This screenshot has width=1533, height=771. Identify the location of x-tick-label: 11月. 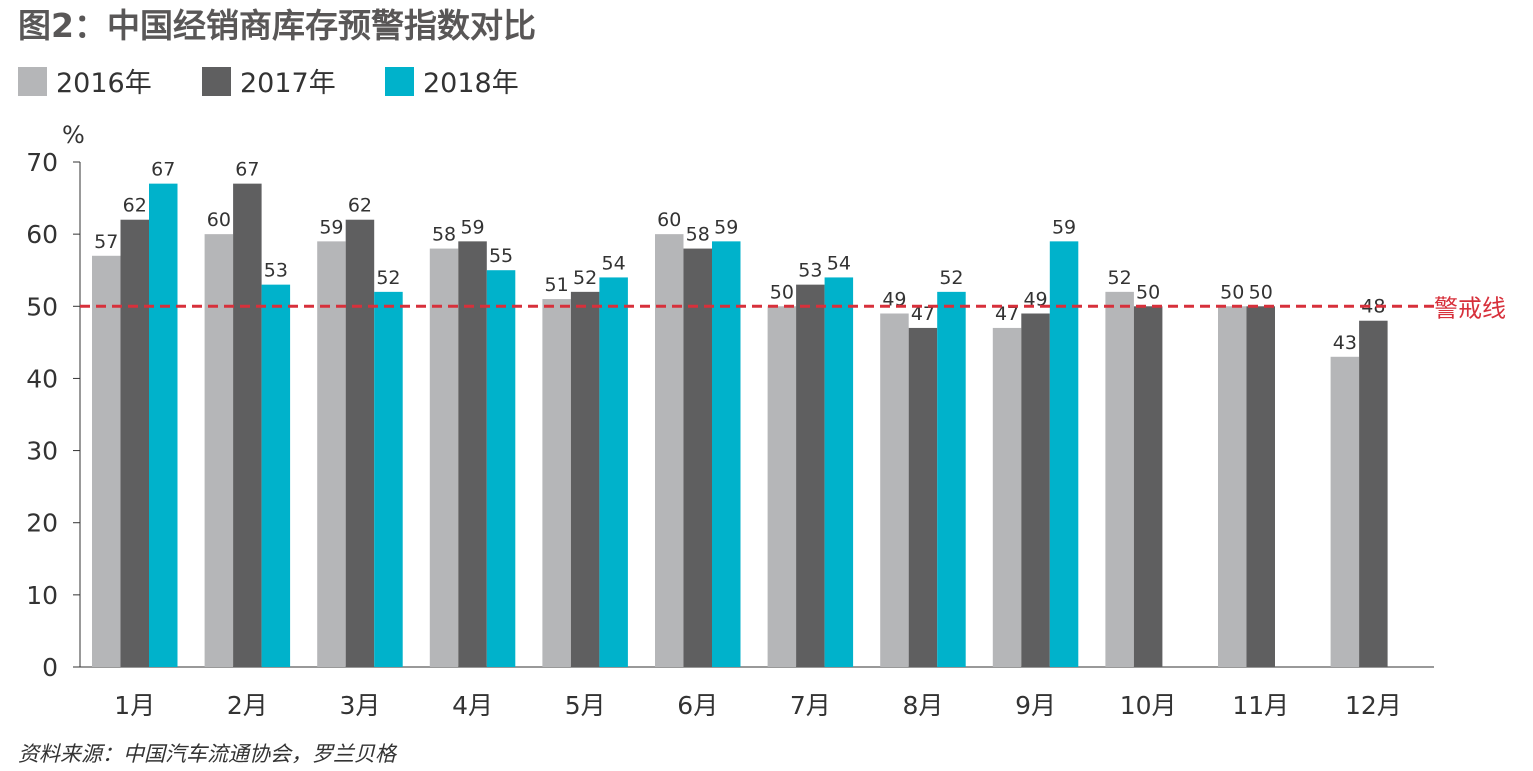
(1260, 705).